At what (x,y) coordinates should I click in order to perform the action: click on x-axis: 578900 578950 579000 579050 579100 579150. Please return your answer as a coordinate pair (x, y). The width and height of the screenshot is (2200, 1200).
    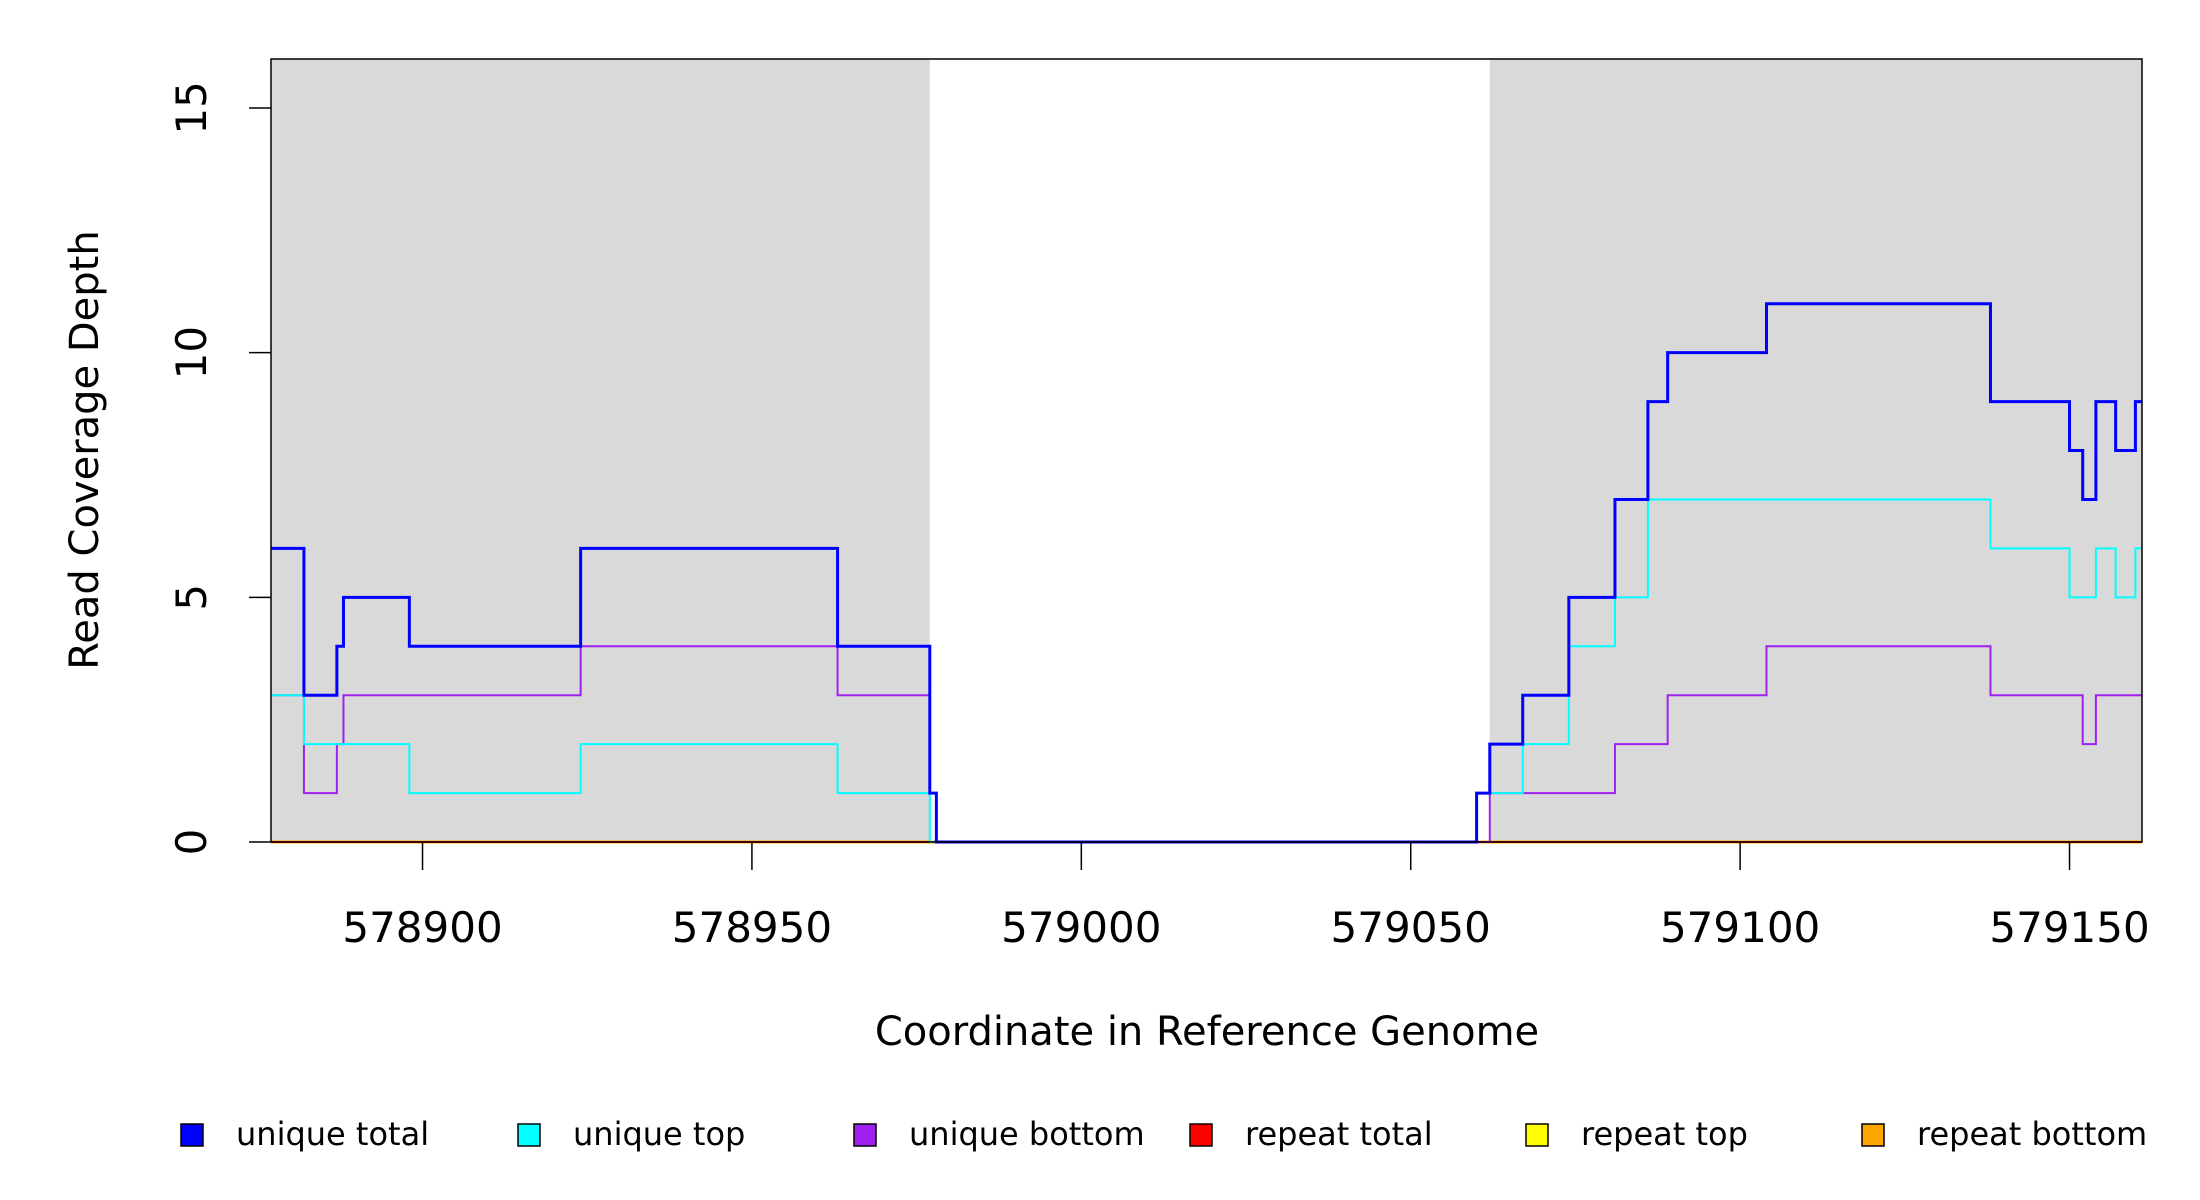
    Looking at the image, I should click on (1246, 897).